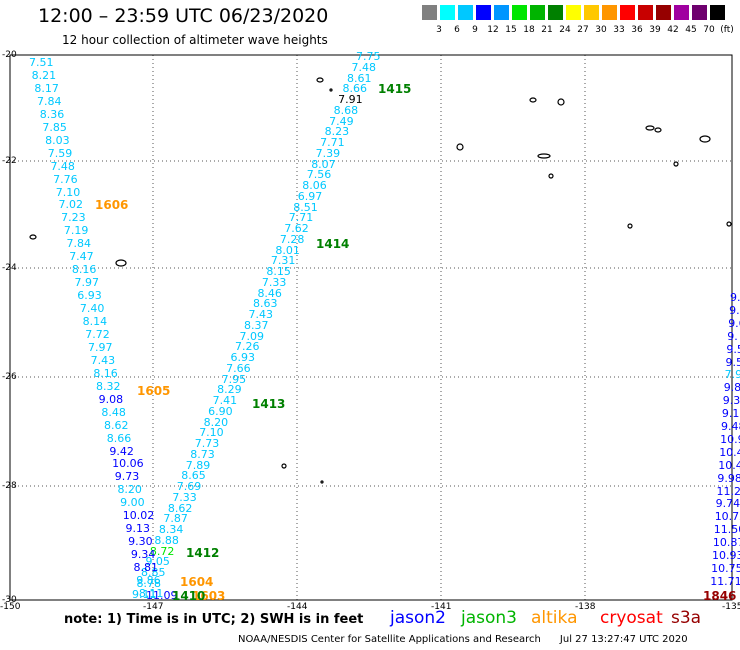  Describe the element at coordinates (631, 618) in the screenshot. I see `satellite-name-cryosat: cryosat` at that location.